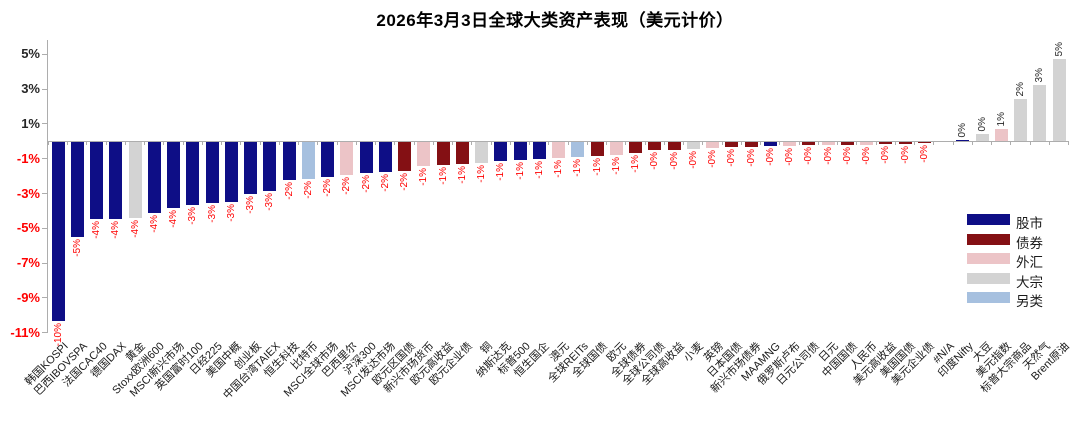 Image resolution: width=1080 pixels, height=427 pixels. What do you see at coordinates (1029, 243) in the screenshot?
I see `legend-label: 债券` at bounding box center [1029, 243].